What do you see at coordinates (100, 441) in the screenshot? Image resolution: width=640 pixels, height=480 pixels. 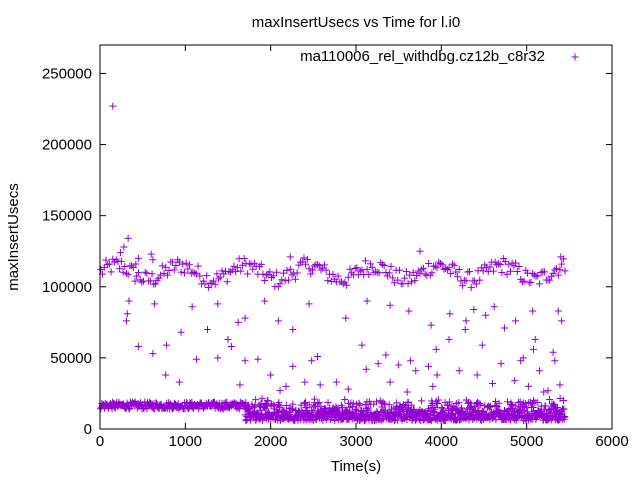 I see `x-tick-label: 0` at bounding box center [100, 441].